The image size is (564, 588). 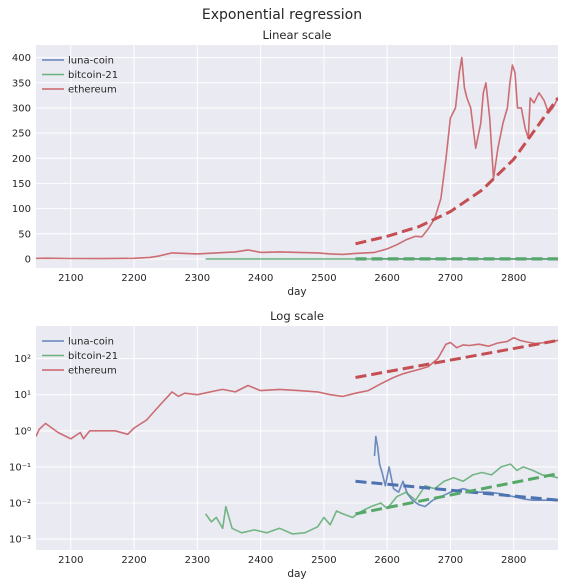 What do you see at coordinates (296, 35) in the screenshot?
I see `panel-title: Linear scale` at bounding box center [296, 35].